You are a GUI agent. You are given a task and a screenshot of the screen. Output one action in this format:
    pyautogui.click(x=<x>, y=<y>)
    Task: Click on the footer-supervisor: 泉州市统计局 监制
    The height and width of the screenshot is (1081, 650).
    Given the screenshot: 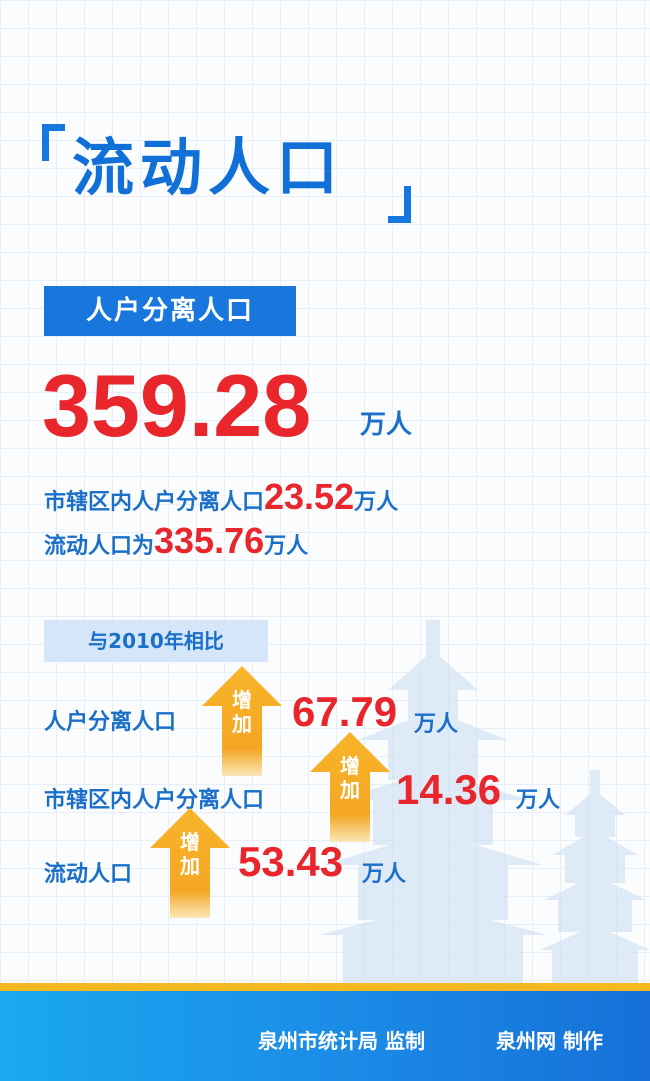 What is the action you would take?
    pyautogui.click(x=341, y=1041)
    